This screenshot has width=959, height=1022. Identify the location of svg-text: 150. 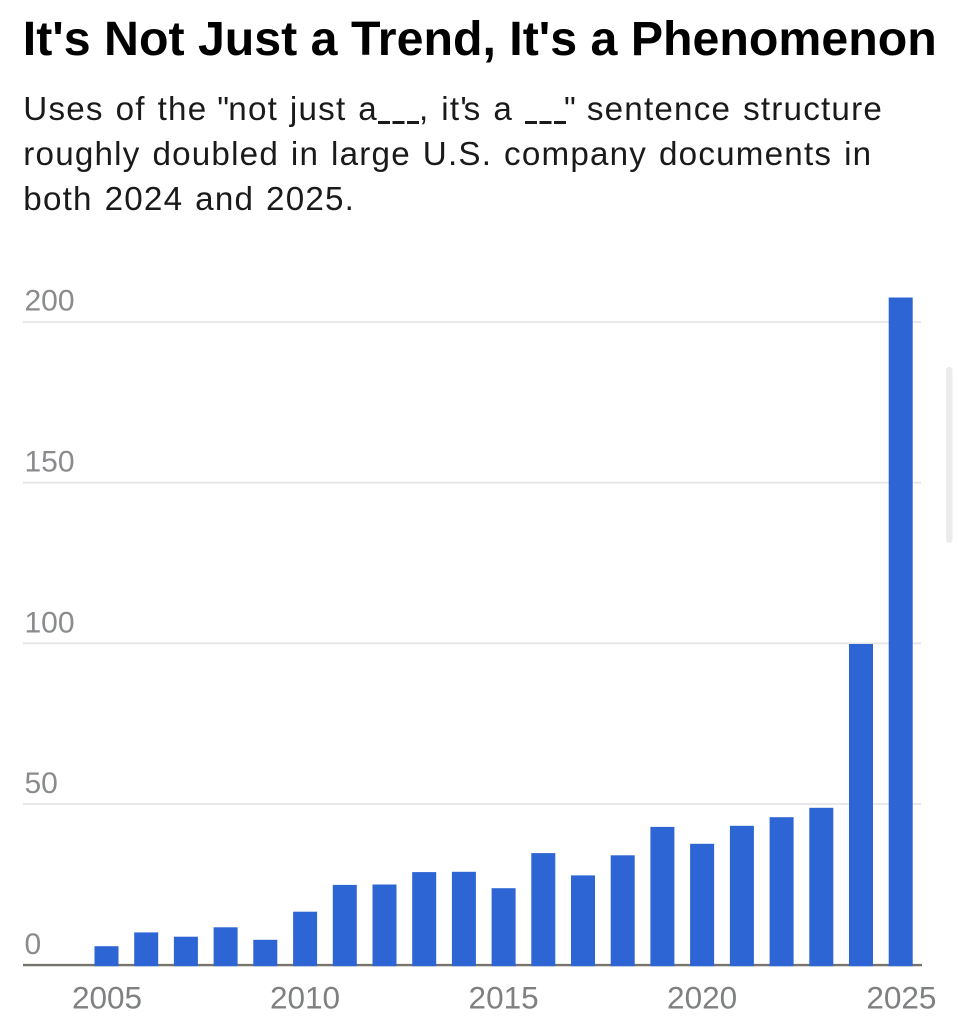
(50, 462).